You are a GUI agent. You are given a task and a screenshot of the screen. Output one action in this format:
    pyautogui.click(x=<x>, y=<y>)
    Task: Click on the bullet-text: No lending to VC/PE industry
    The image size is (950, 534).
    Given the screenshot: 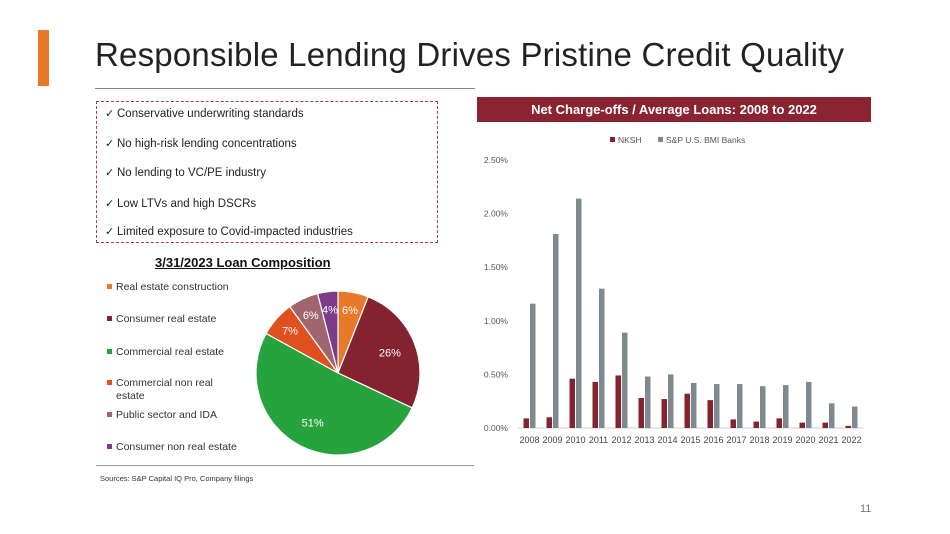 What is the action you would take?
    pyautogui.click(x=191, y=173)
    